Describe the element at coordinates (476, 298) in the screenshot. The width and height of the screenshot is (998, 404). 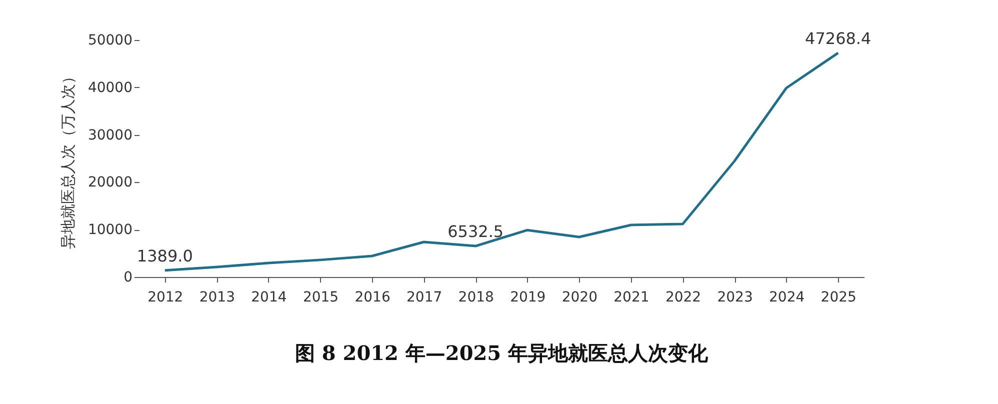
I see `x-tick-label: 2018` at that location.